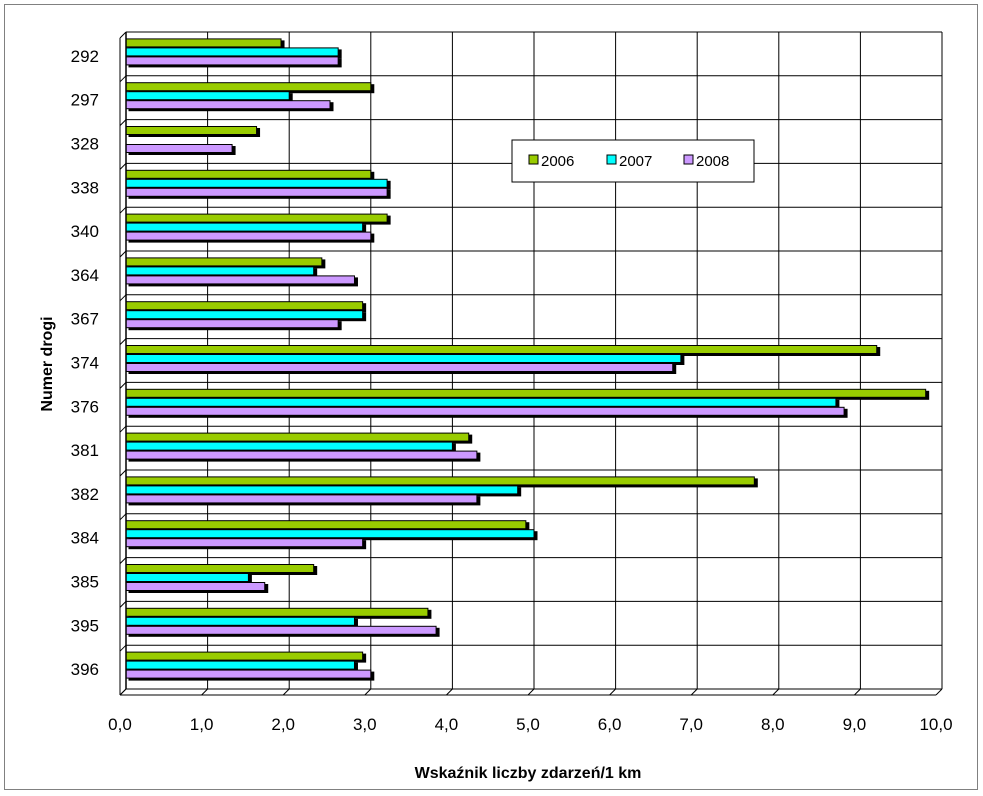 Image resolution: width=983 pixels, height=796 pixels. What do you see at coordinates (501, 349) in the screenshot?
I see `bar-374-2006` at bounding box center [501, 349].